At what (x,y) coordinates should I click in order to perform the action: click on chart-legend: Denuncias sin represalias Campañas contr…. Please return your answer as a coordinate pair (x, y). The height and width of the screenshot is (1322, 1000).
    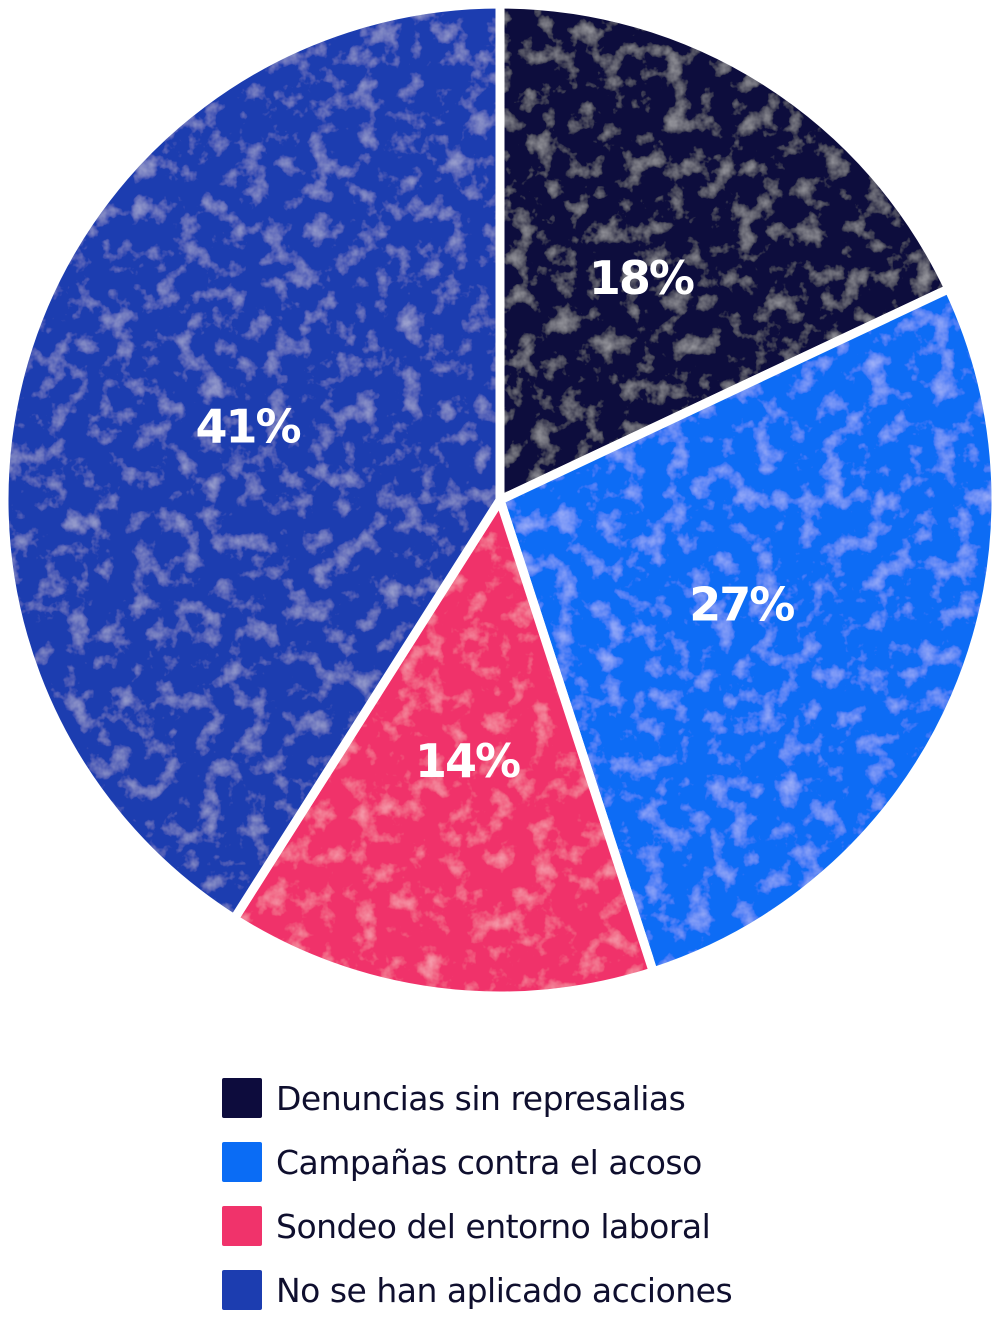
    Looking at the image, I should click on (592, 1194).